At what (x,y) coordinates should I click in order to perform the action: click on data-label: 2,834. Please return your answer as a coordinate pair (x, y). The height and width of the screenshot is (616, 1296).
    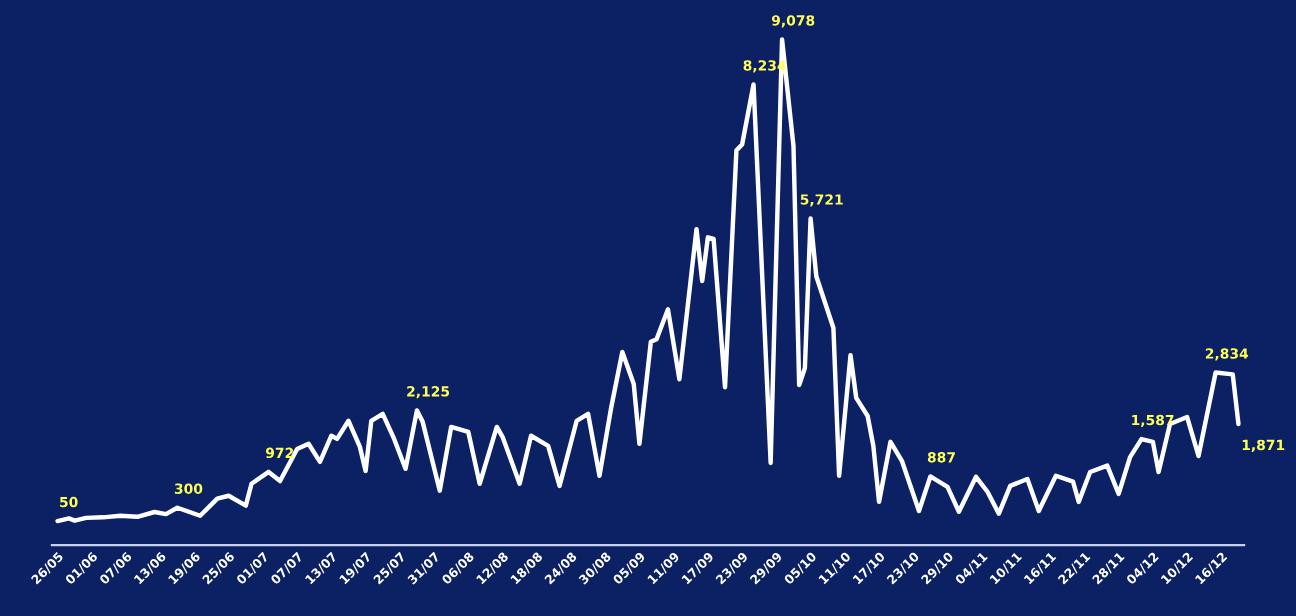
    Looking at the image, I should click on (1227, 354).